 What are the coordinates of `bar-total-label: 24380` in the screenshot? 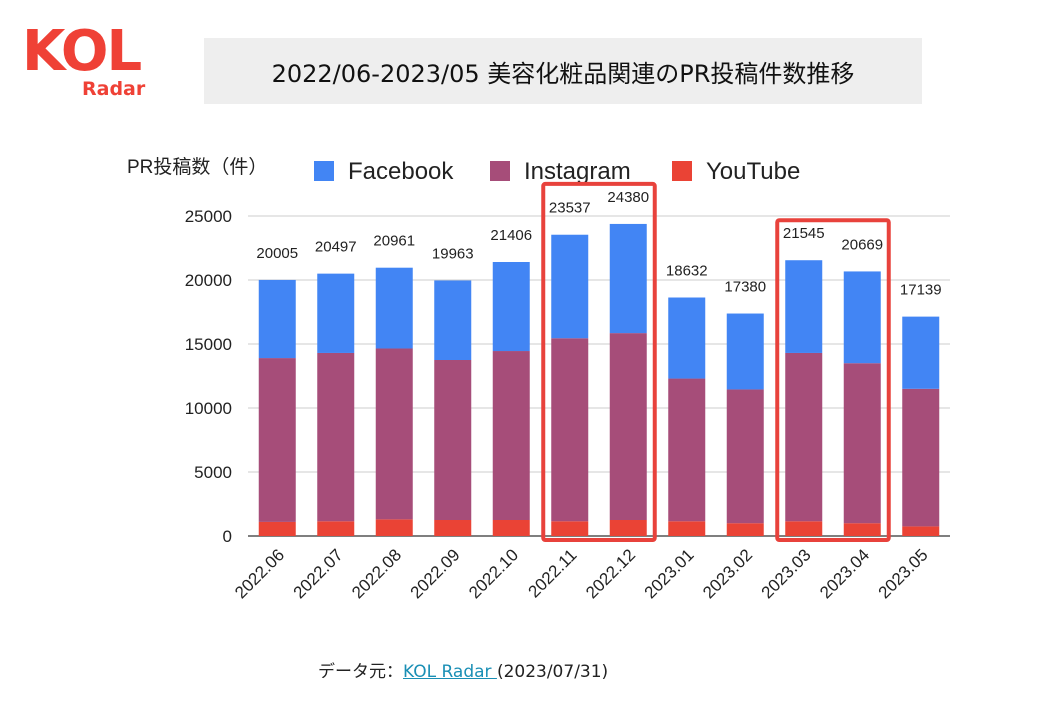 It's located at (628, 197).